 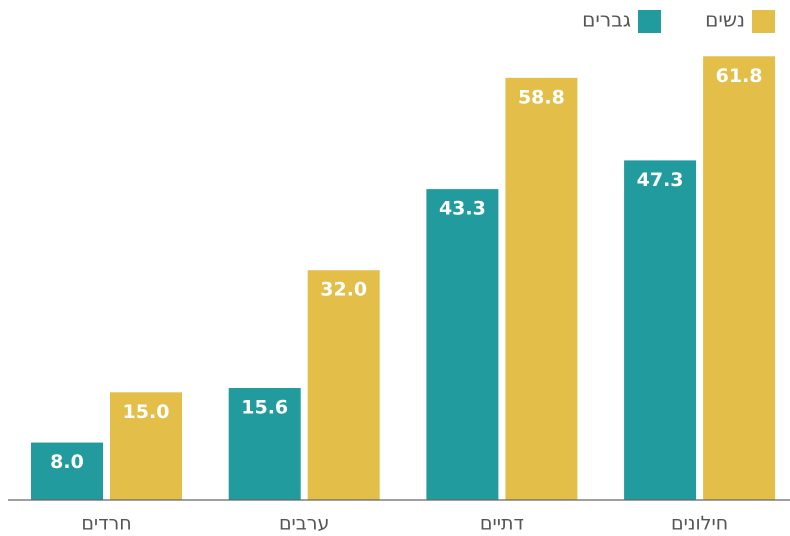 What do you see at coordinates (739, 76) in the screenshot?
I see `value-label: 61.8` at bounding box center [739, 76].